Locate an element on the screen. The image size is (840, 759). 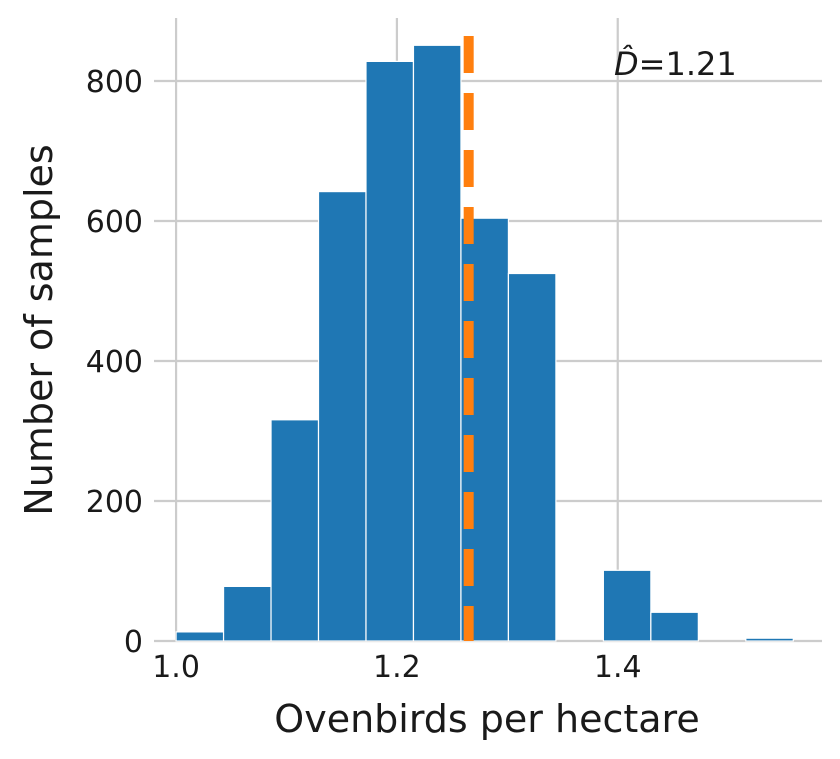
estimate-symbol: D̂ is located at coordinates (626, 64).